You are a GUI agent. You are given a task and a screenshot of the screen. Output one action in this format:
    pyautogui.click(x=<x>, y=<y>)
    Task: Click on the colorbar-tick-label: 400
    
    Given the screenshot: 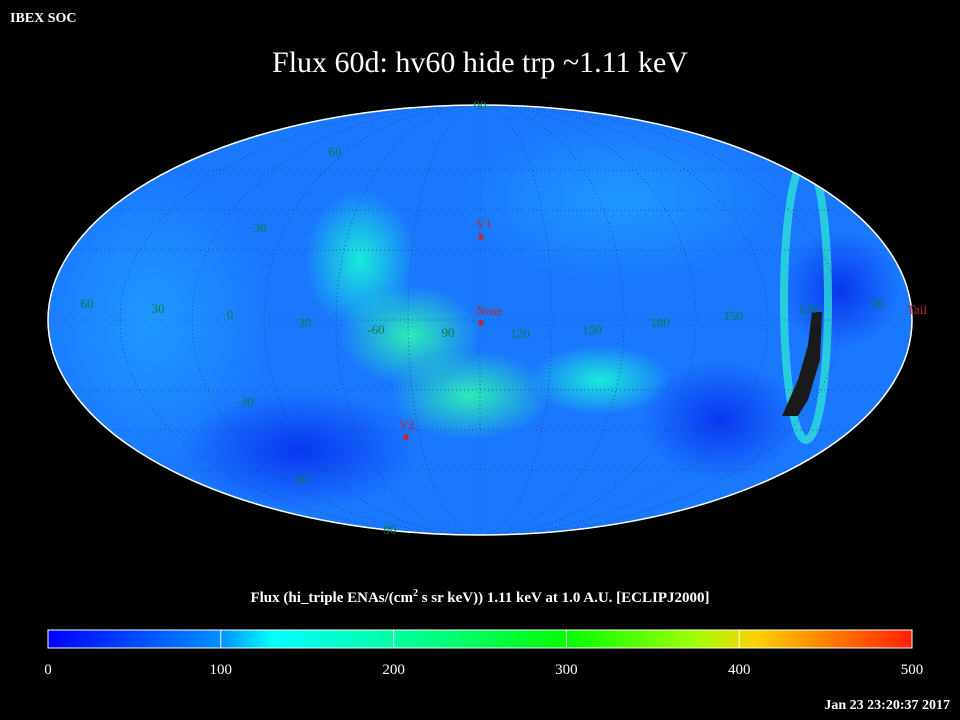 What is the action you would take?
    pyautogui.click(x=739, y=670)
    